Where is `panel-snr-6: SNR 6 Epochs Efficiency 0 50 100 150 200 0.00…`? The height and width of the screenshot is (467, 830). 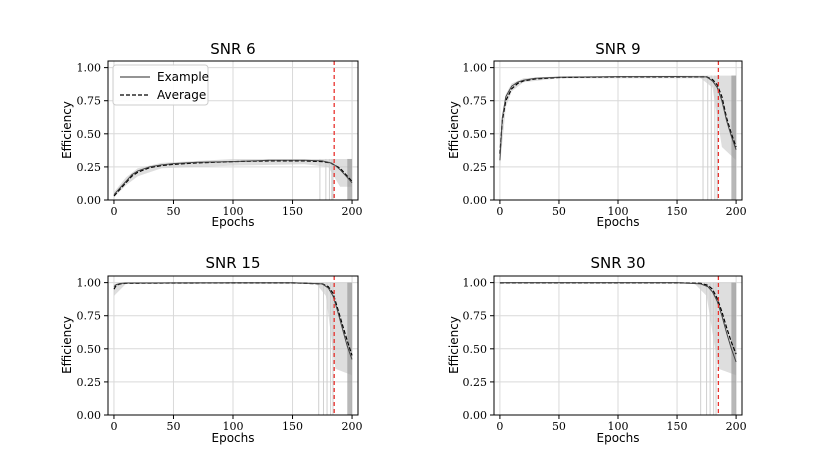 panel-snr-6: SNR 6 Epochs Efficiency 0 50 100 150 200 0.00… is located at coordinates (211, 134).